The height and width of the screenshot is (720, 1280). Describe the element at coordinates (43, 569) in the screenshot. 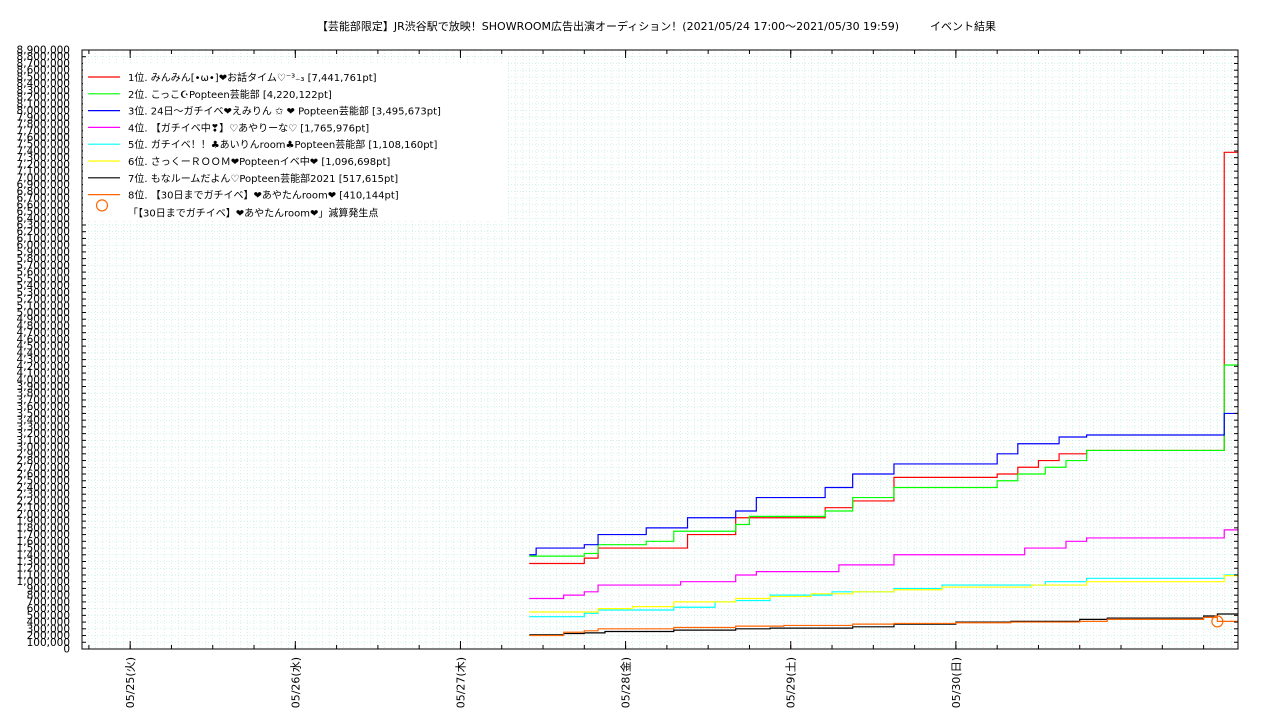

I see `y-tick-label: 1,200,000` at that location.